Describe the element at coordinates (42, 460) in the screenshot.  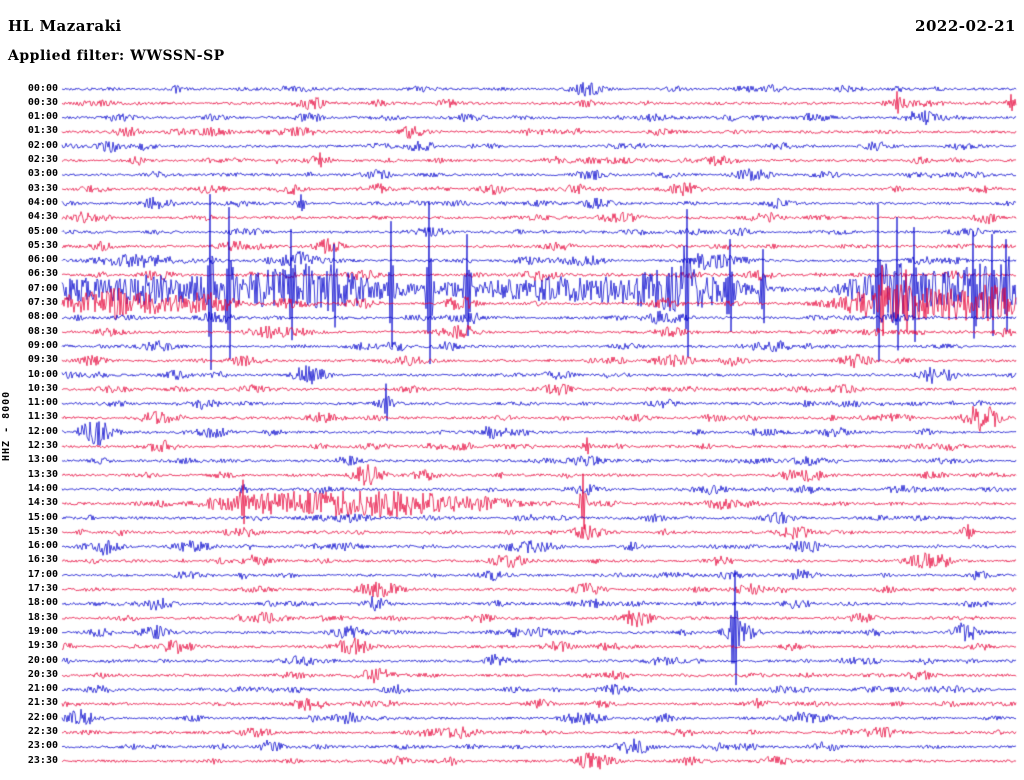
I see `time-label: 13:00` at that location.